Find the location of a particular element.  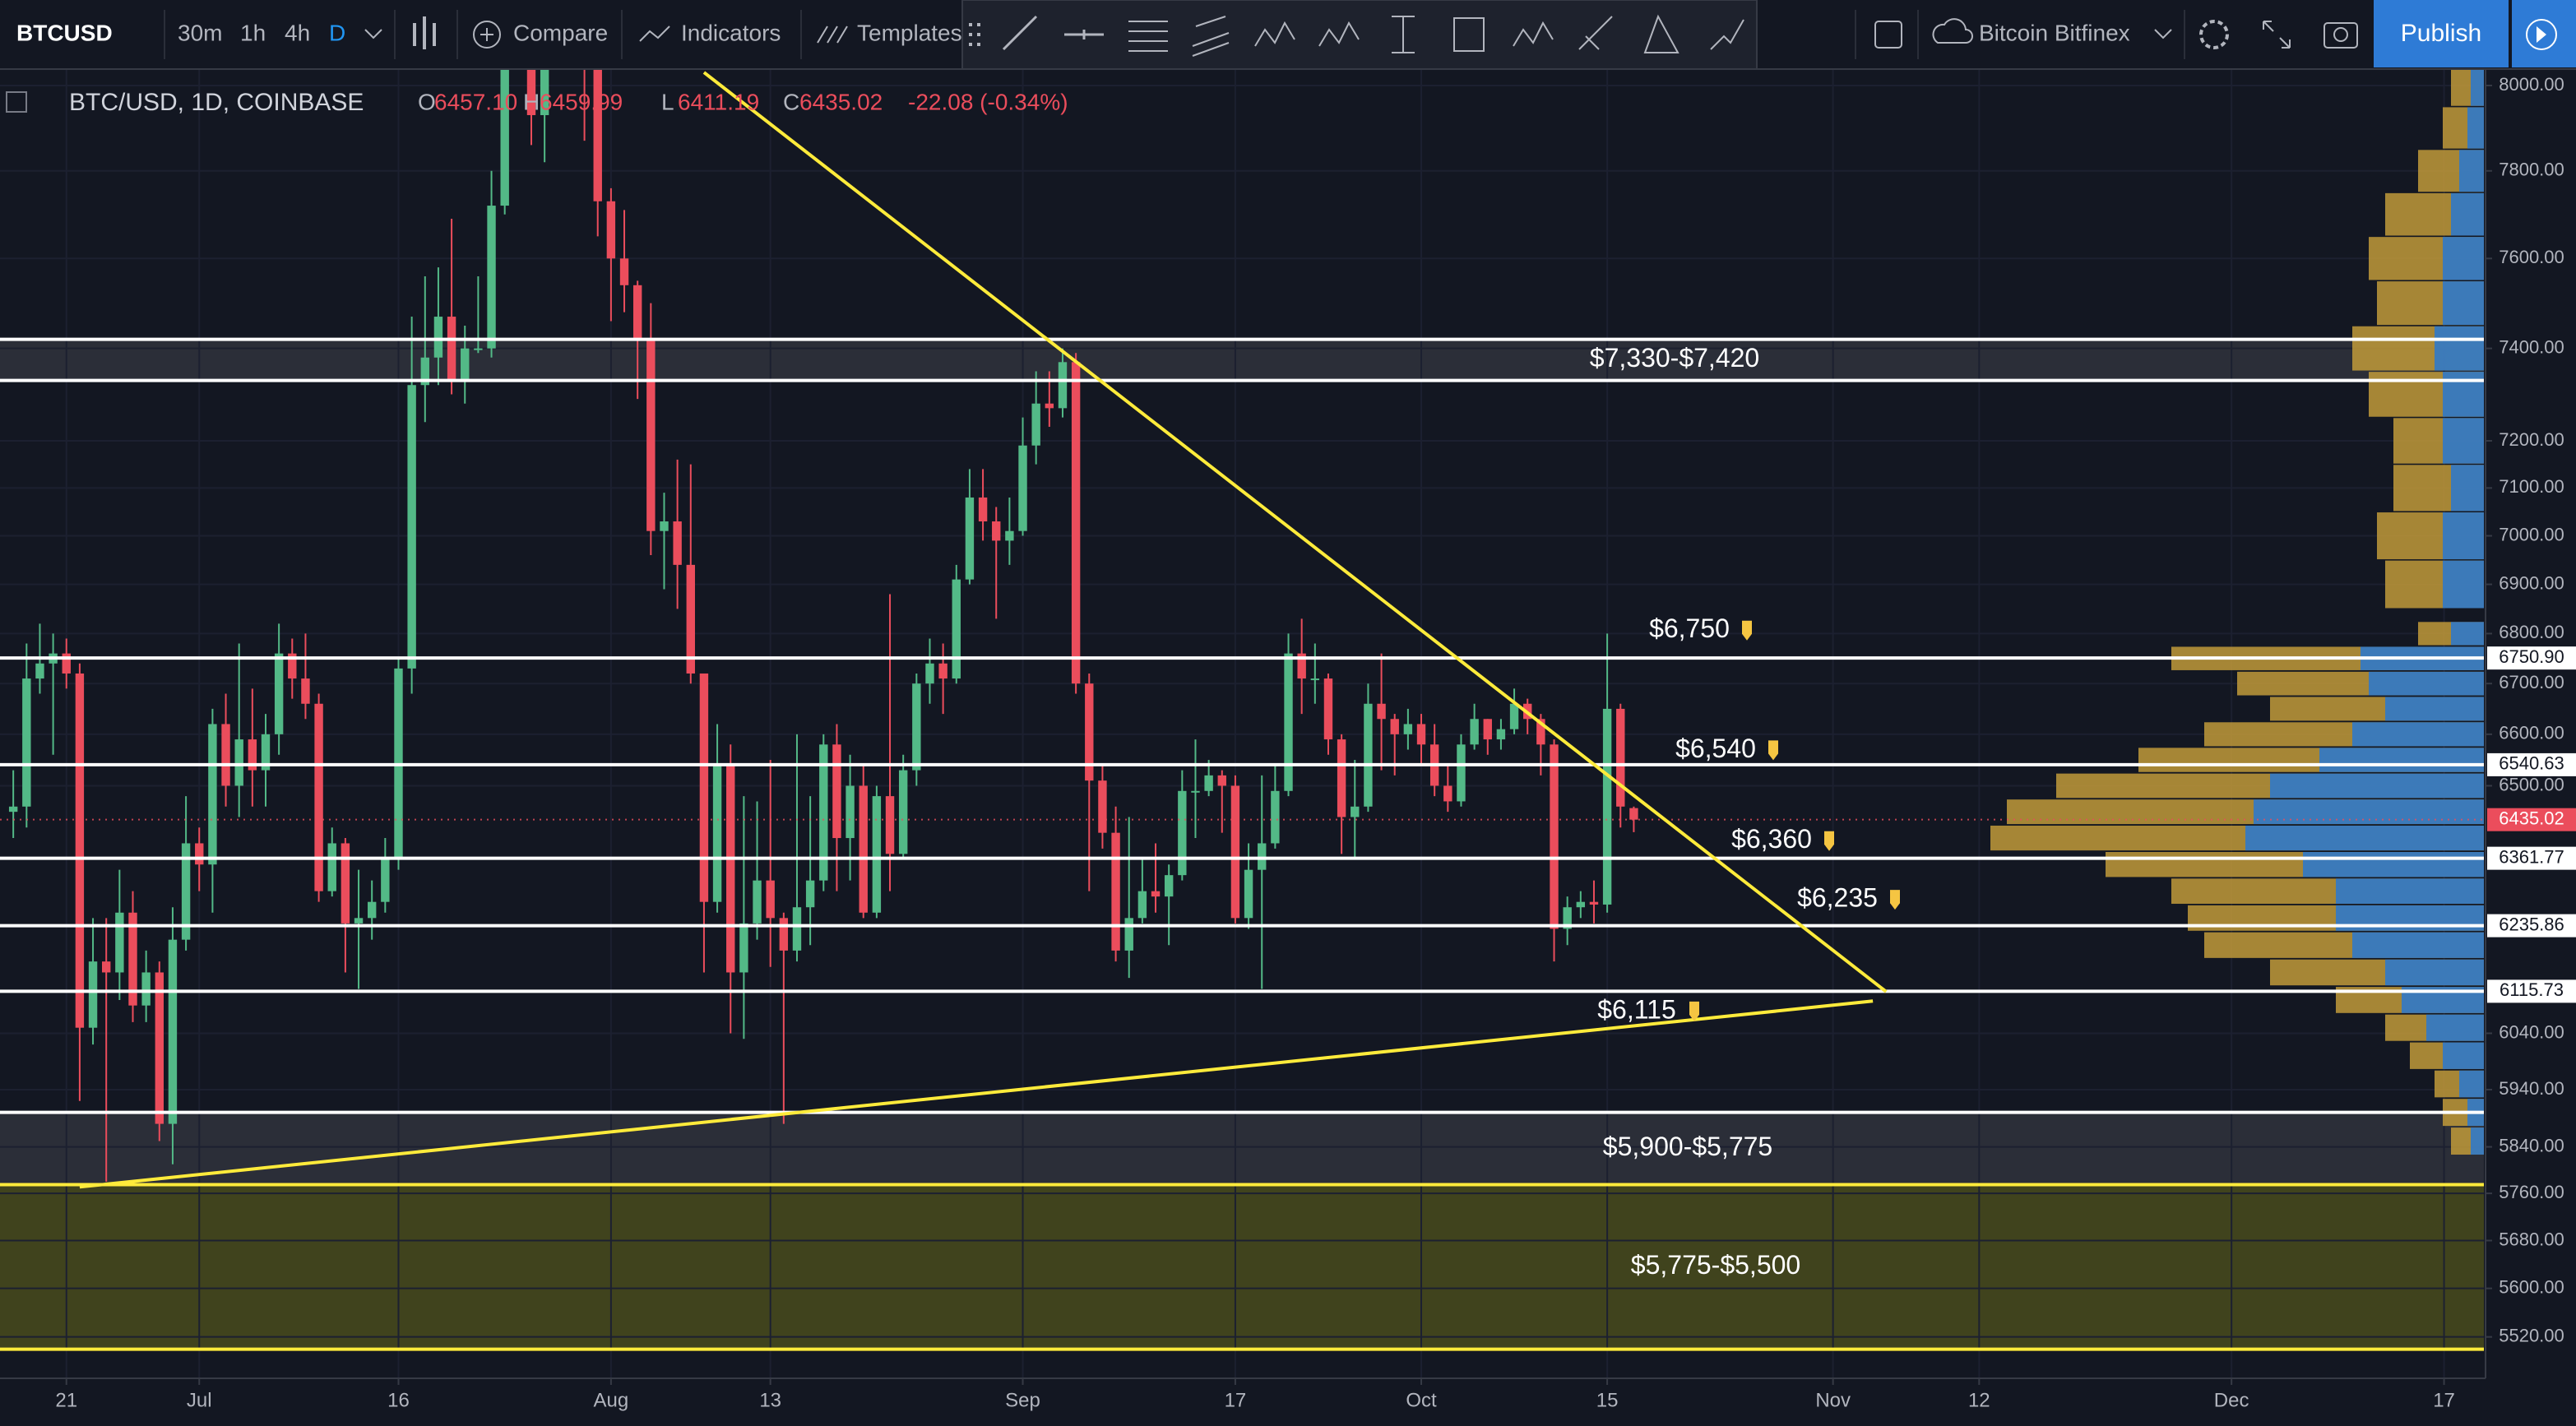

price-axis is located at coordinates (2531, 747).